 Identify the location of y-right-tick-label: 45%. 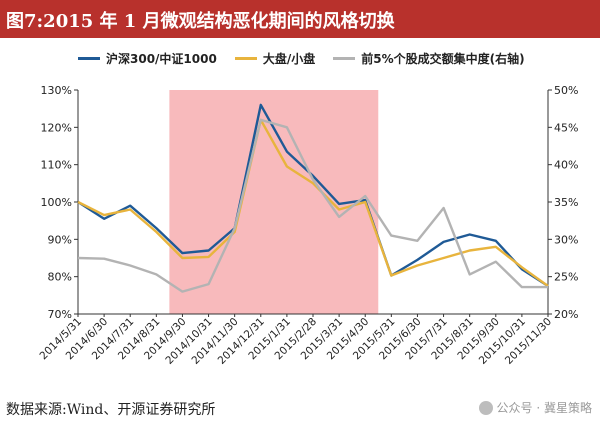
(566, 127).